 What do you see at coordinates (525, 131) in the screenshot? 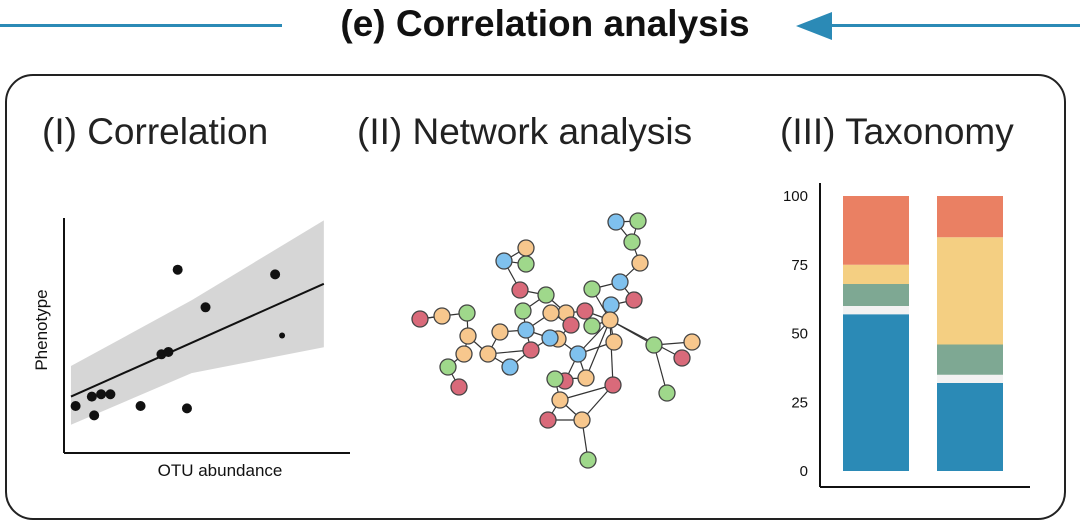
I see `network-title: (II) Network analysis` at bounding box center [525, 131].